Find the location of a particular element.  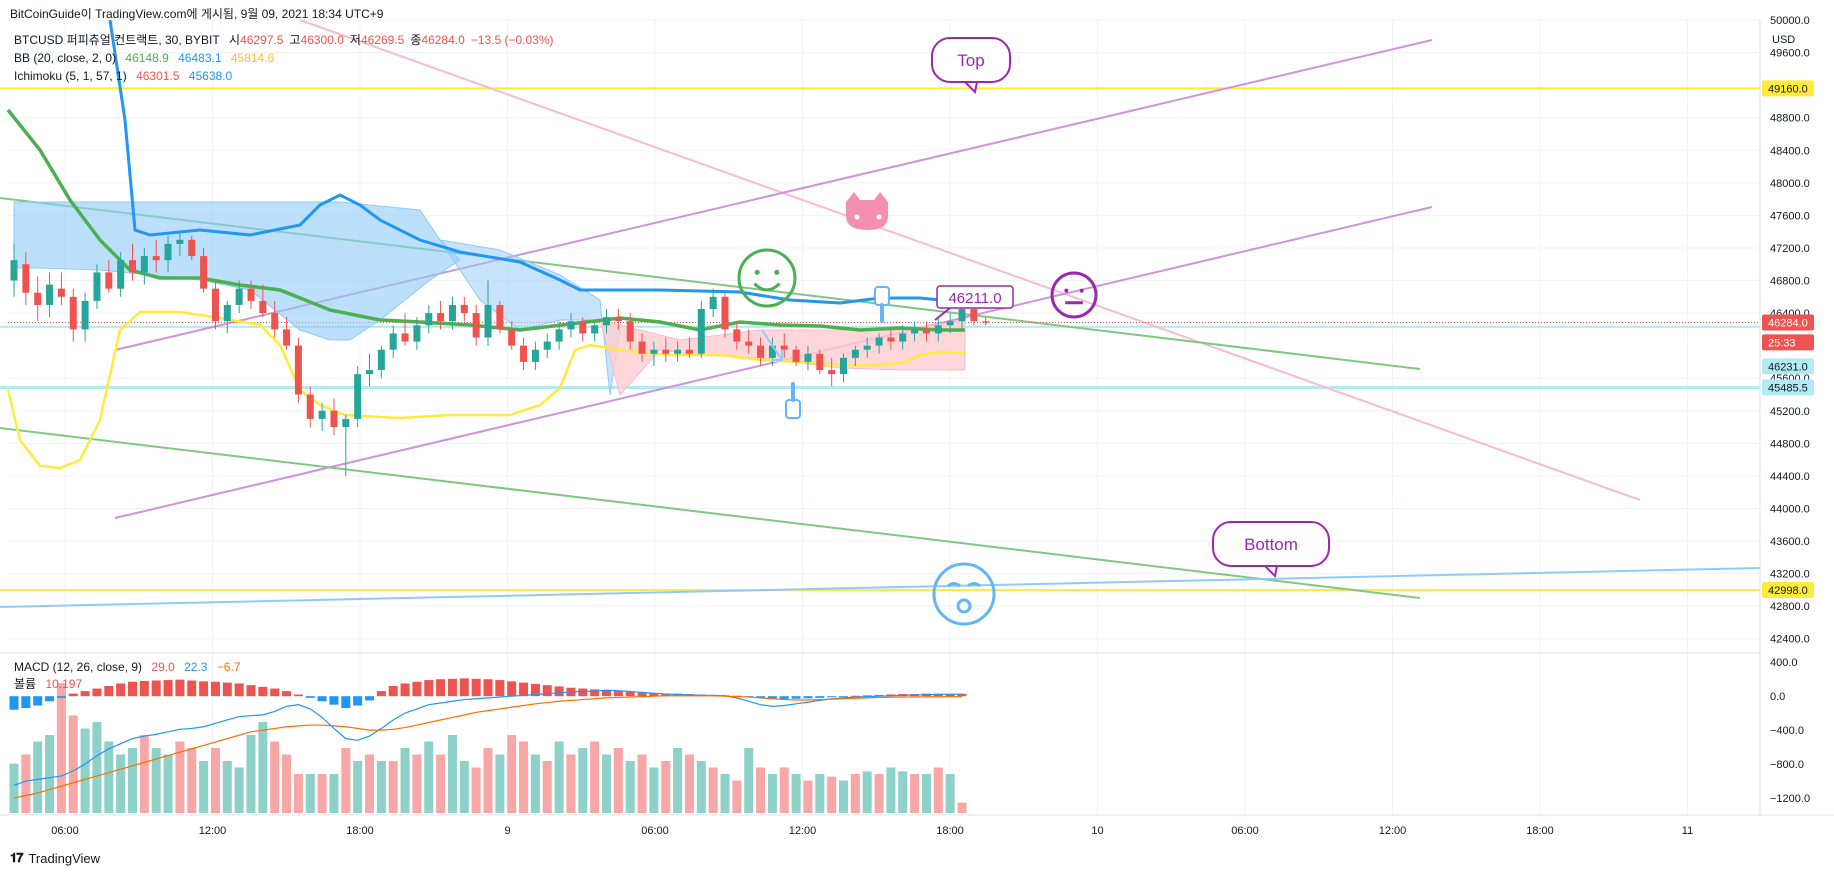

sleepy-face-eye-left is located at coordinates (954, 585).